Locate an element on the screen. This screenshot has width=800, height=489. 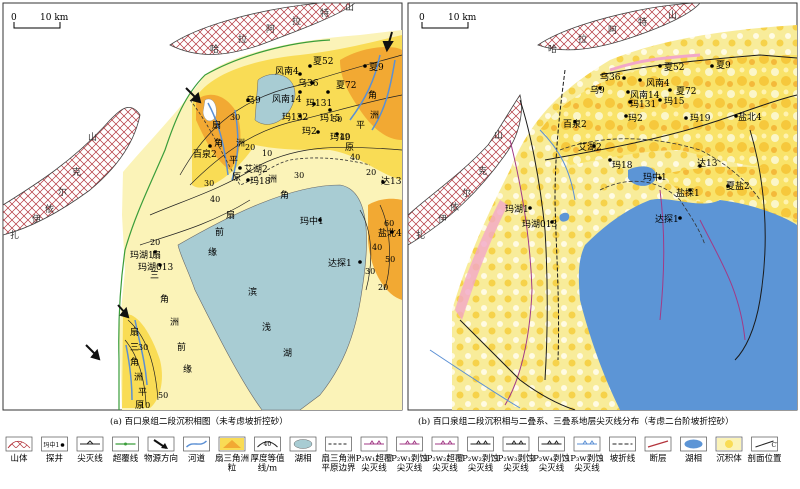
mtn-lab: 阿 is located at coordinates (270, 29).